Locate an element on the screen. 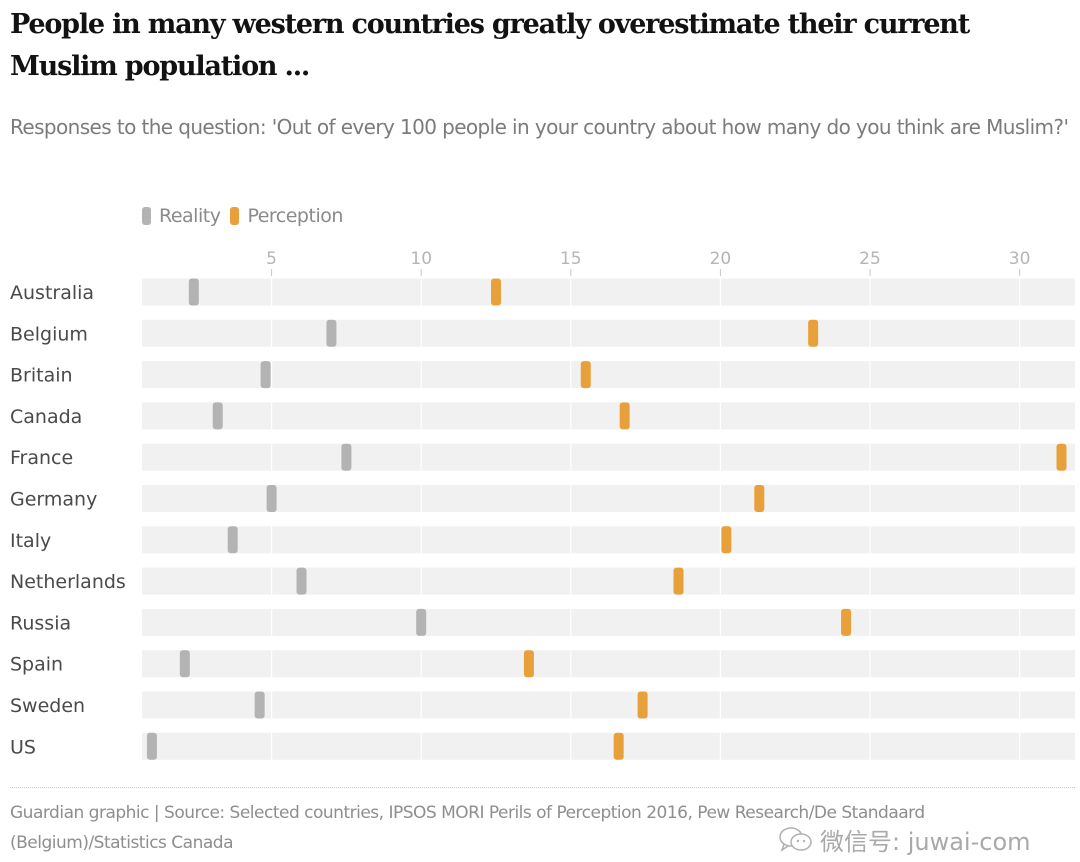 The image size is (1080, 862). legend-swatch-reality is located at coordinates (146, 216).